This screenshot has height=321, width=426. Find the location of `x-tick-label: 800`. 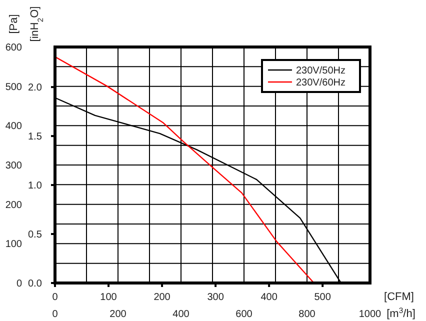

x-tick-label: 800 is located at coordinates (307, 314).